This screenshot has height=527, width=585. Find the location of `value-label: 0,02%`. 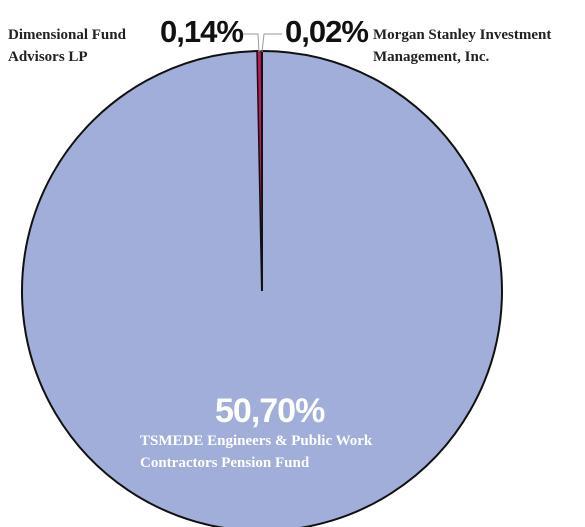

value-label: 0,02% is located at coordinates (327, 31).